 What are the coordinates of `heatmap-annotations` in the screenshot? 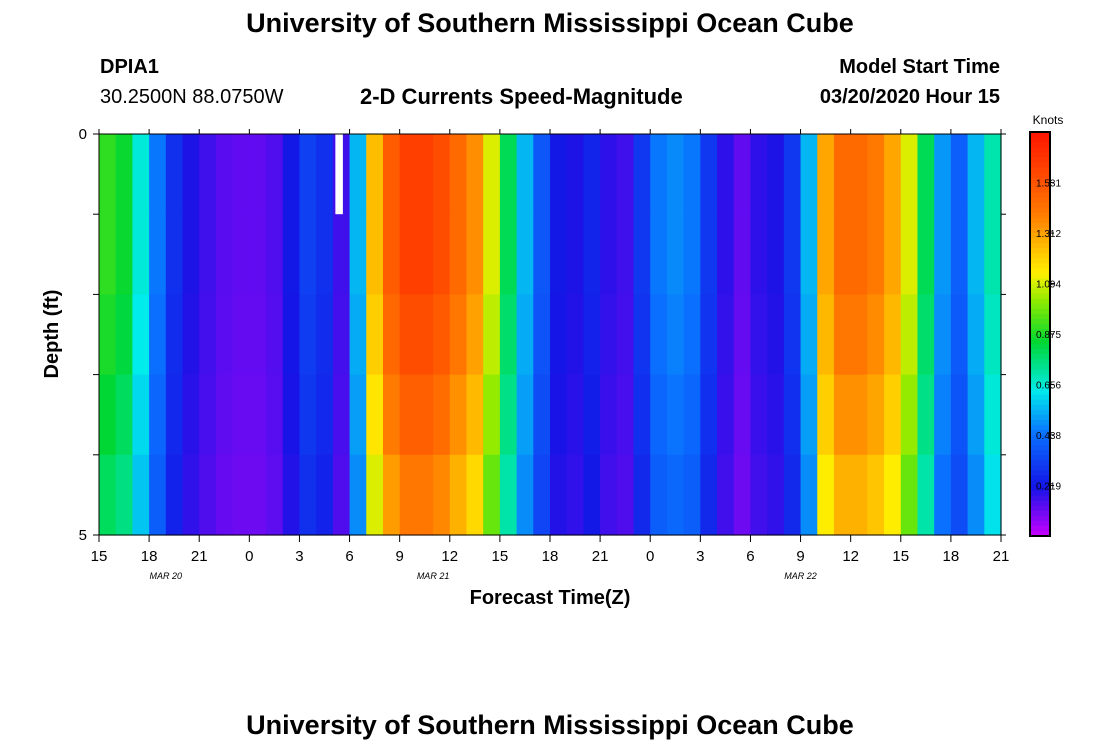 It's located at (339, 174).